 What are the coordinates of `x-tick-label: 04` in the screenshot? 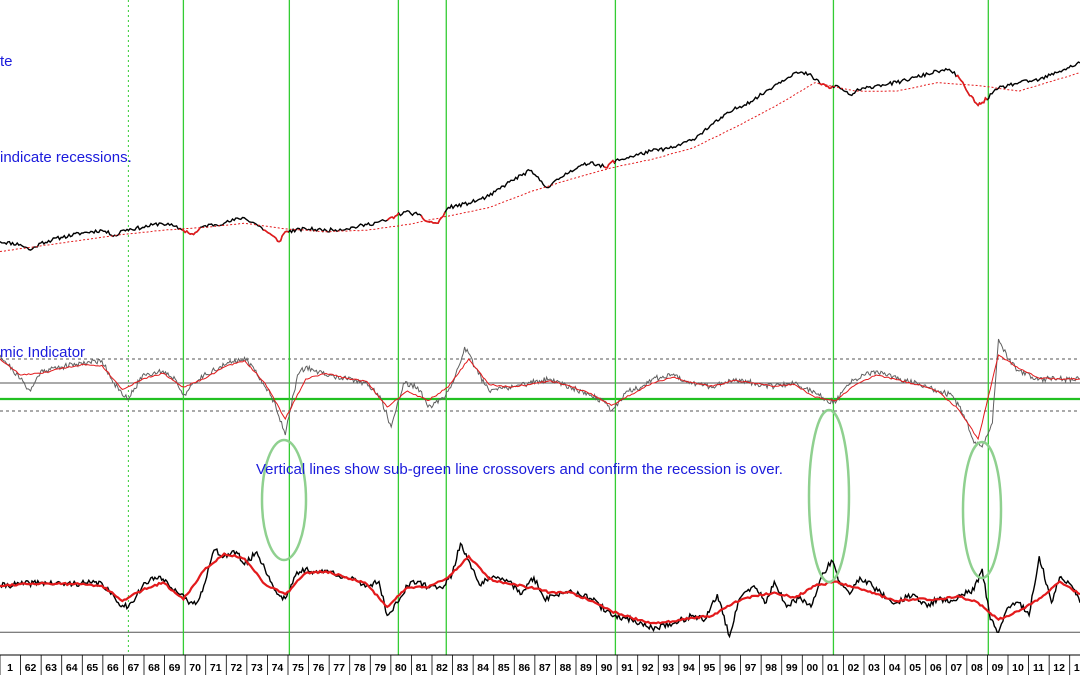 It's located at (895, 668).